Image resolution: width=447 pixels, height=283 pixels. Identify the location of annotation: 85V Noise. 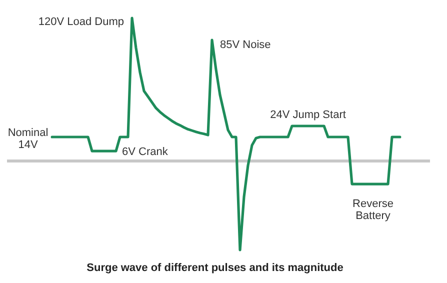
(245, 45).